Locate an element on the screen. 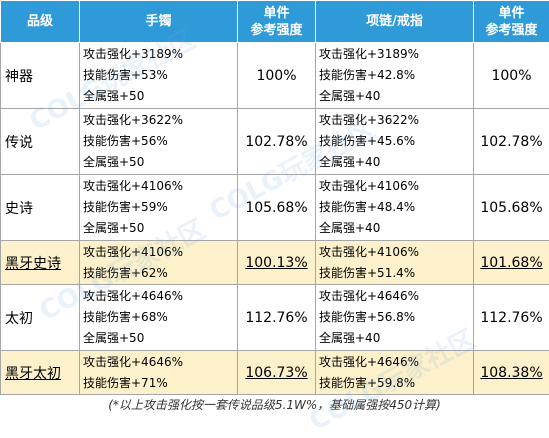  bracelet-strength-cell: 112.76% is located at coordinates (277, 318).